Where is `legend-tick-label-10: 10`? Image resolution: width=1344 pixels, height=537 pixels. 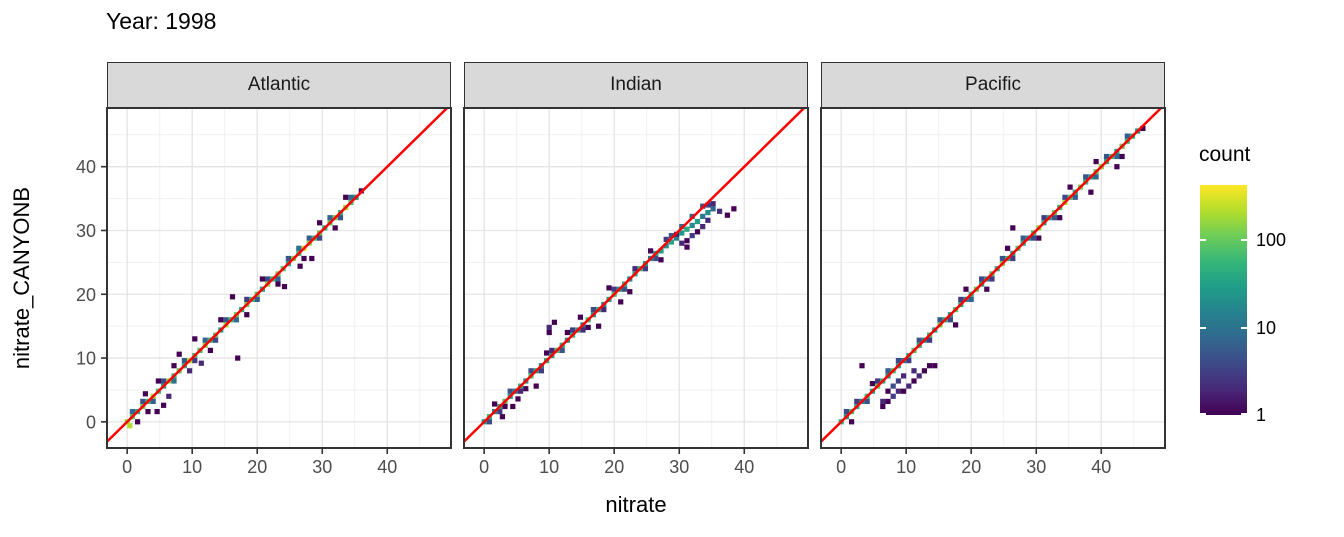
legend-tick-label-10: 10 is located at coordinates (1266, 327).